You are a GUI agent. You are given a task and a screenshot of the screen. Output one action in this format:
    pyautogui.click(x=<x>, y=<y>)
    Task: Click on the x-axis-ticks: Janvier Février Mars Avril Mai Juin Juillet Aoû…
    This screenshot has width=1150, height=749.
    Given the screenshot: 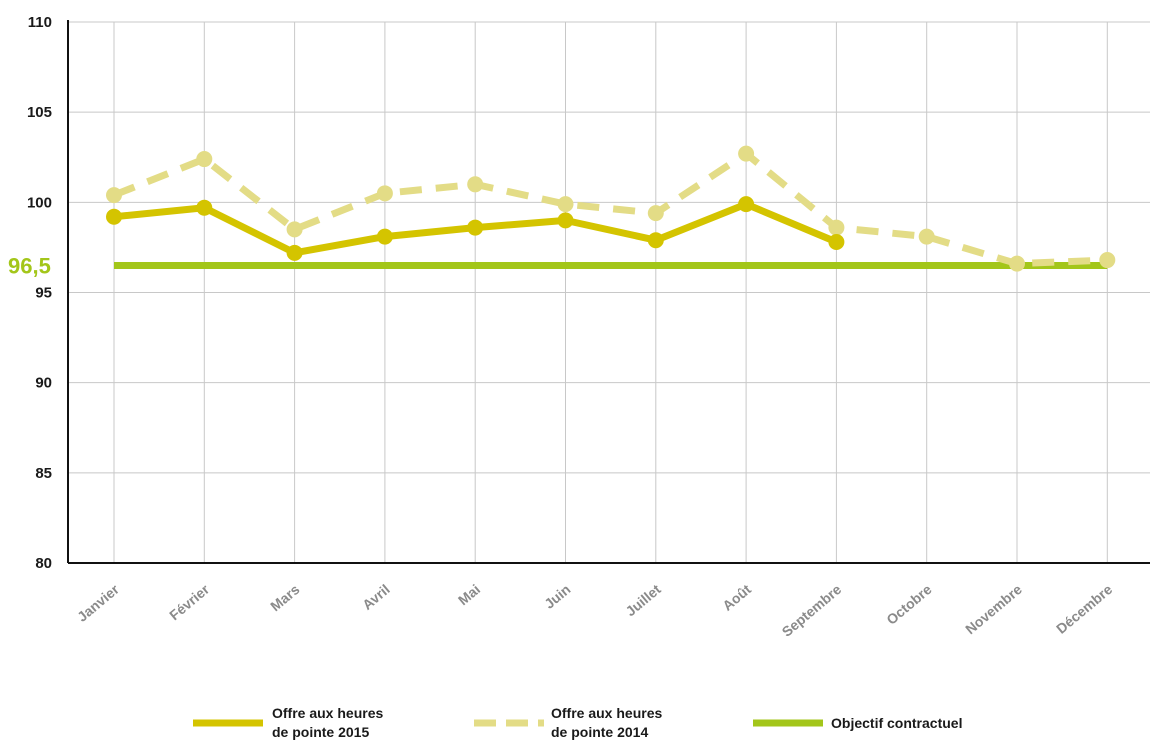 What is the action you would take?
    pyautogui.click(x=594, y=610)
    